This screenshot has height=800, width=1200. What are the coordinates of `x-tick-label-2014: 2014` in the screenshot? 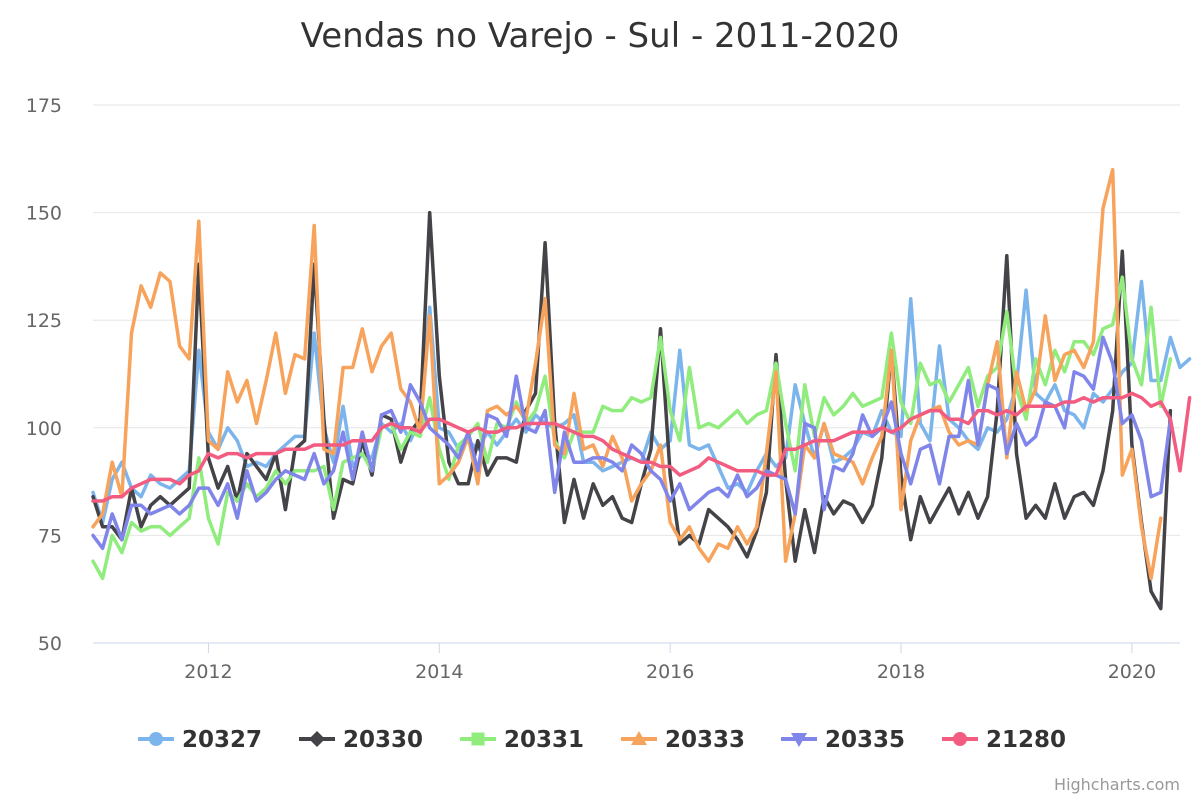 It's located at (439, 672).